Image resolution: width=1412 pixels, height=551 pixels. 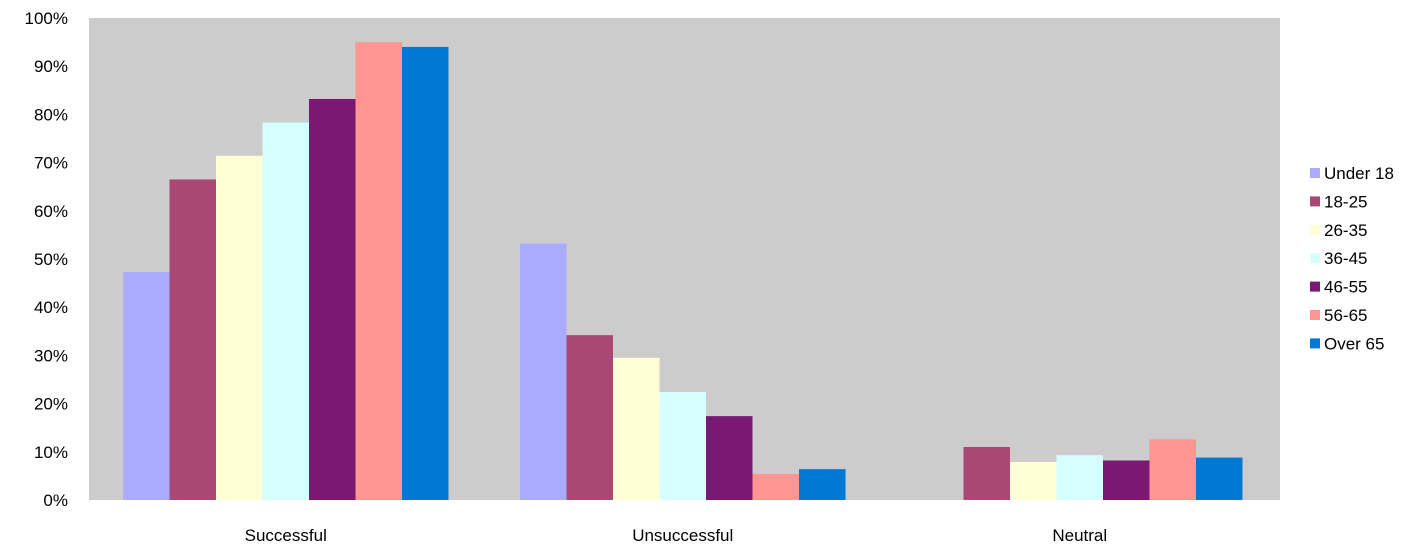 What do you see at coordinates (1354, 343) in the screenshot?
I see `legend-label: Over 65` at bounding box center [1354, 343].